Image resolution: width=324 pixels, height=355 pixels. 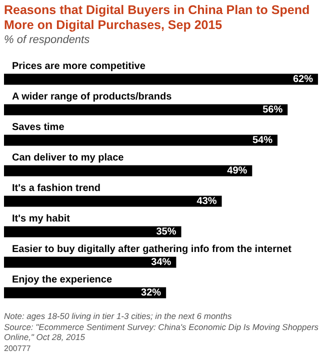 I want to click on y-tick-label: Prices are more competitive, so click(x=79, y=66).